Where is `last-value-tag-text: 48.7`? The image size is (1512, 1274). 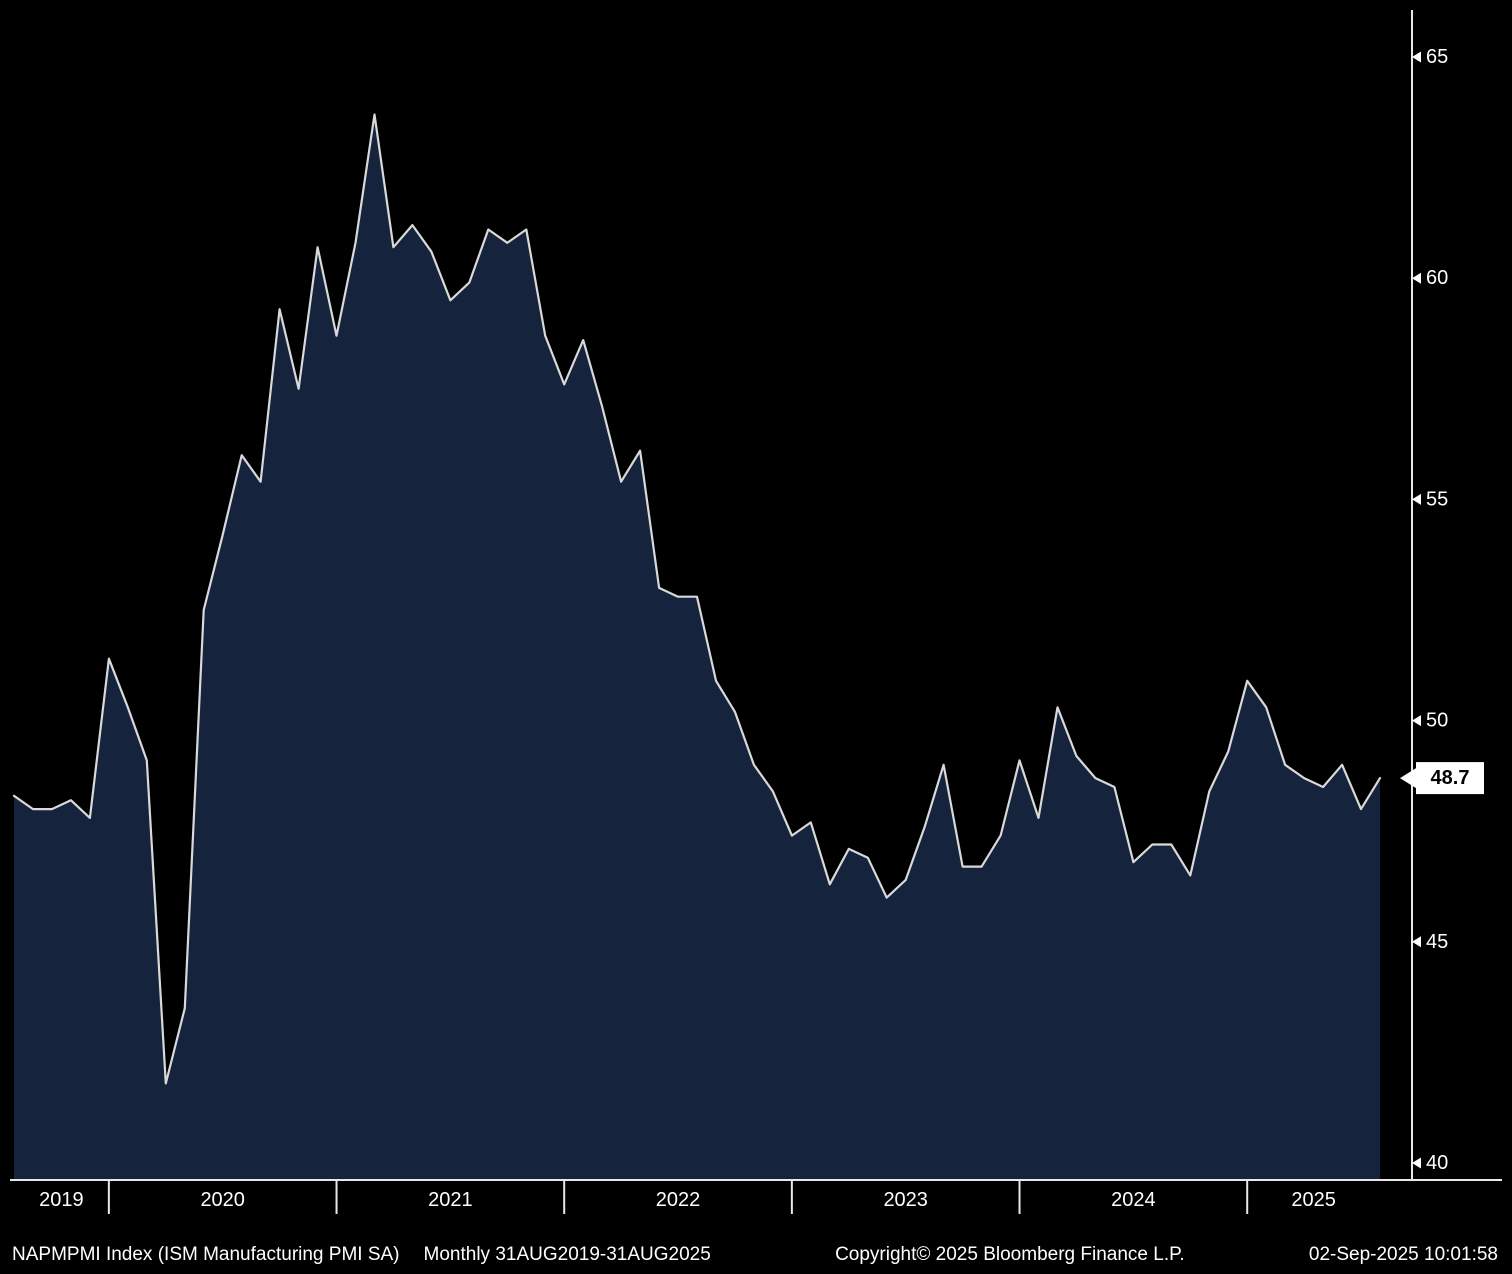
last-value-tag-text: 48.7 is located at coordinates (1450, 778).